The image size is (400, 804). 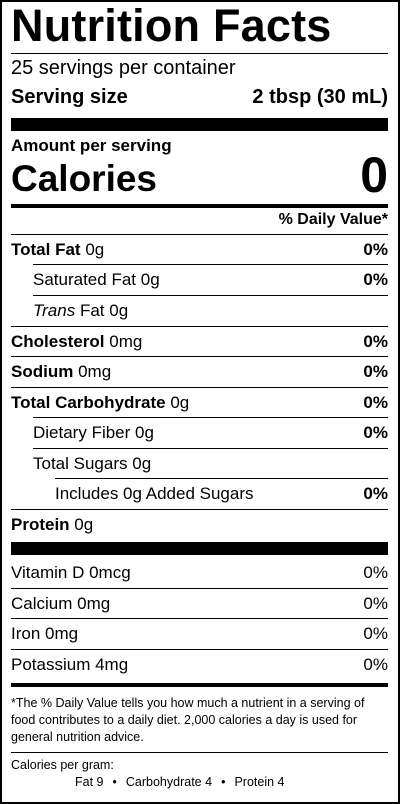 What do you see at coordinates (85, 279) in the screenshot?
I see `nutrient-name: Saturated Fat` at bounding box center [85, 279].